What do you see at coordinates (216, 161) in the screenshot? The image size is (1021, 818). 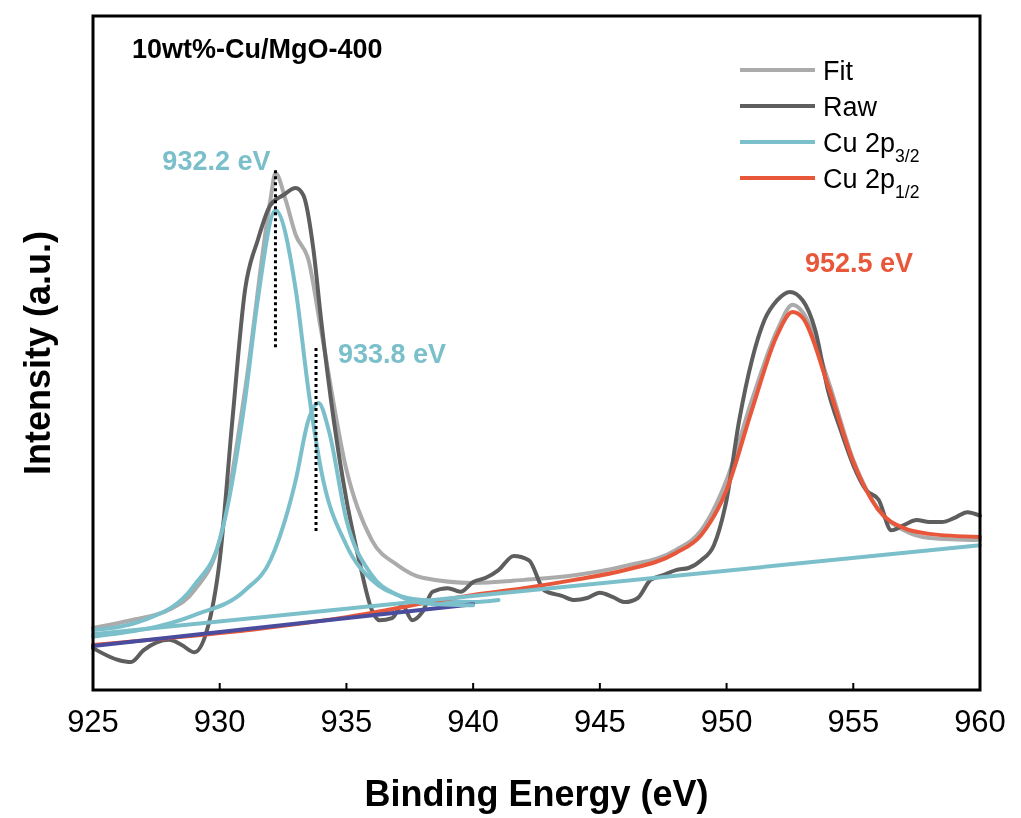 I see `annotation: 932.2 eV` at bounding box center [216, 161].